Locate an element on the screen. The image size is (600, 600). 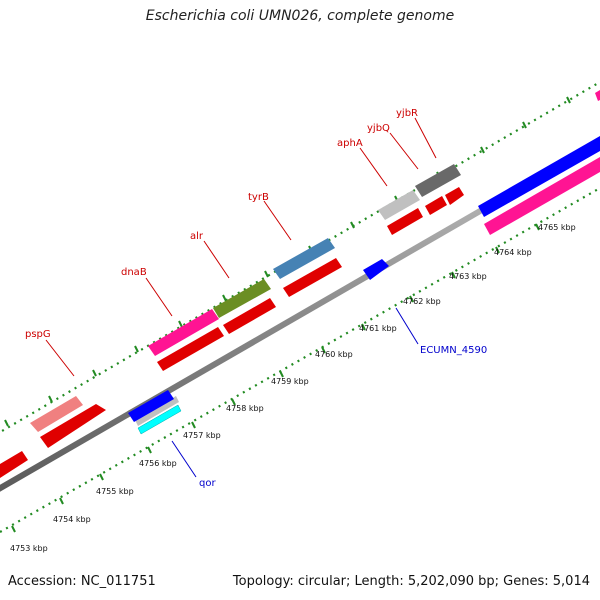
gene-block-alr is located at coordinates (242, 298).